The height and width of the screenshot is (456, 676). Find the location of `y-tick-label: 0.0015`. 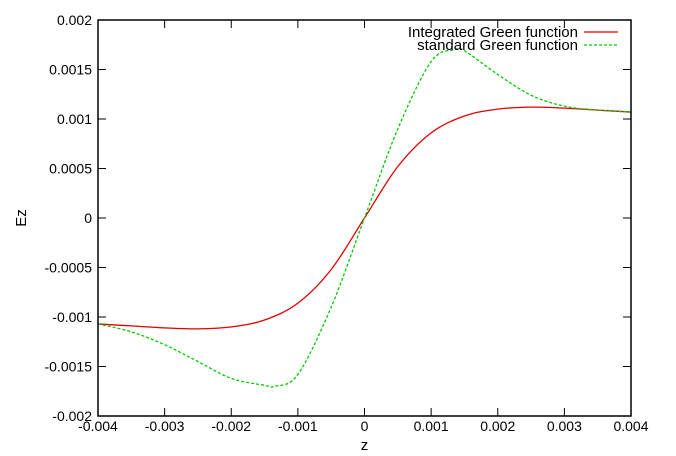

y-tick-label: 0.0015 is located at coordinates (70, 70).